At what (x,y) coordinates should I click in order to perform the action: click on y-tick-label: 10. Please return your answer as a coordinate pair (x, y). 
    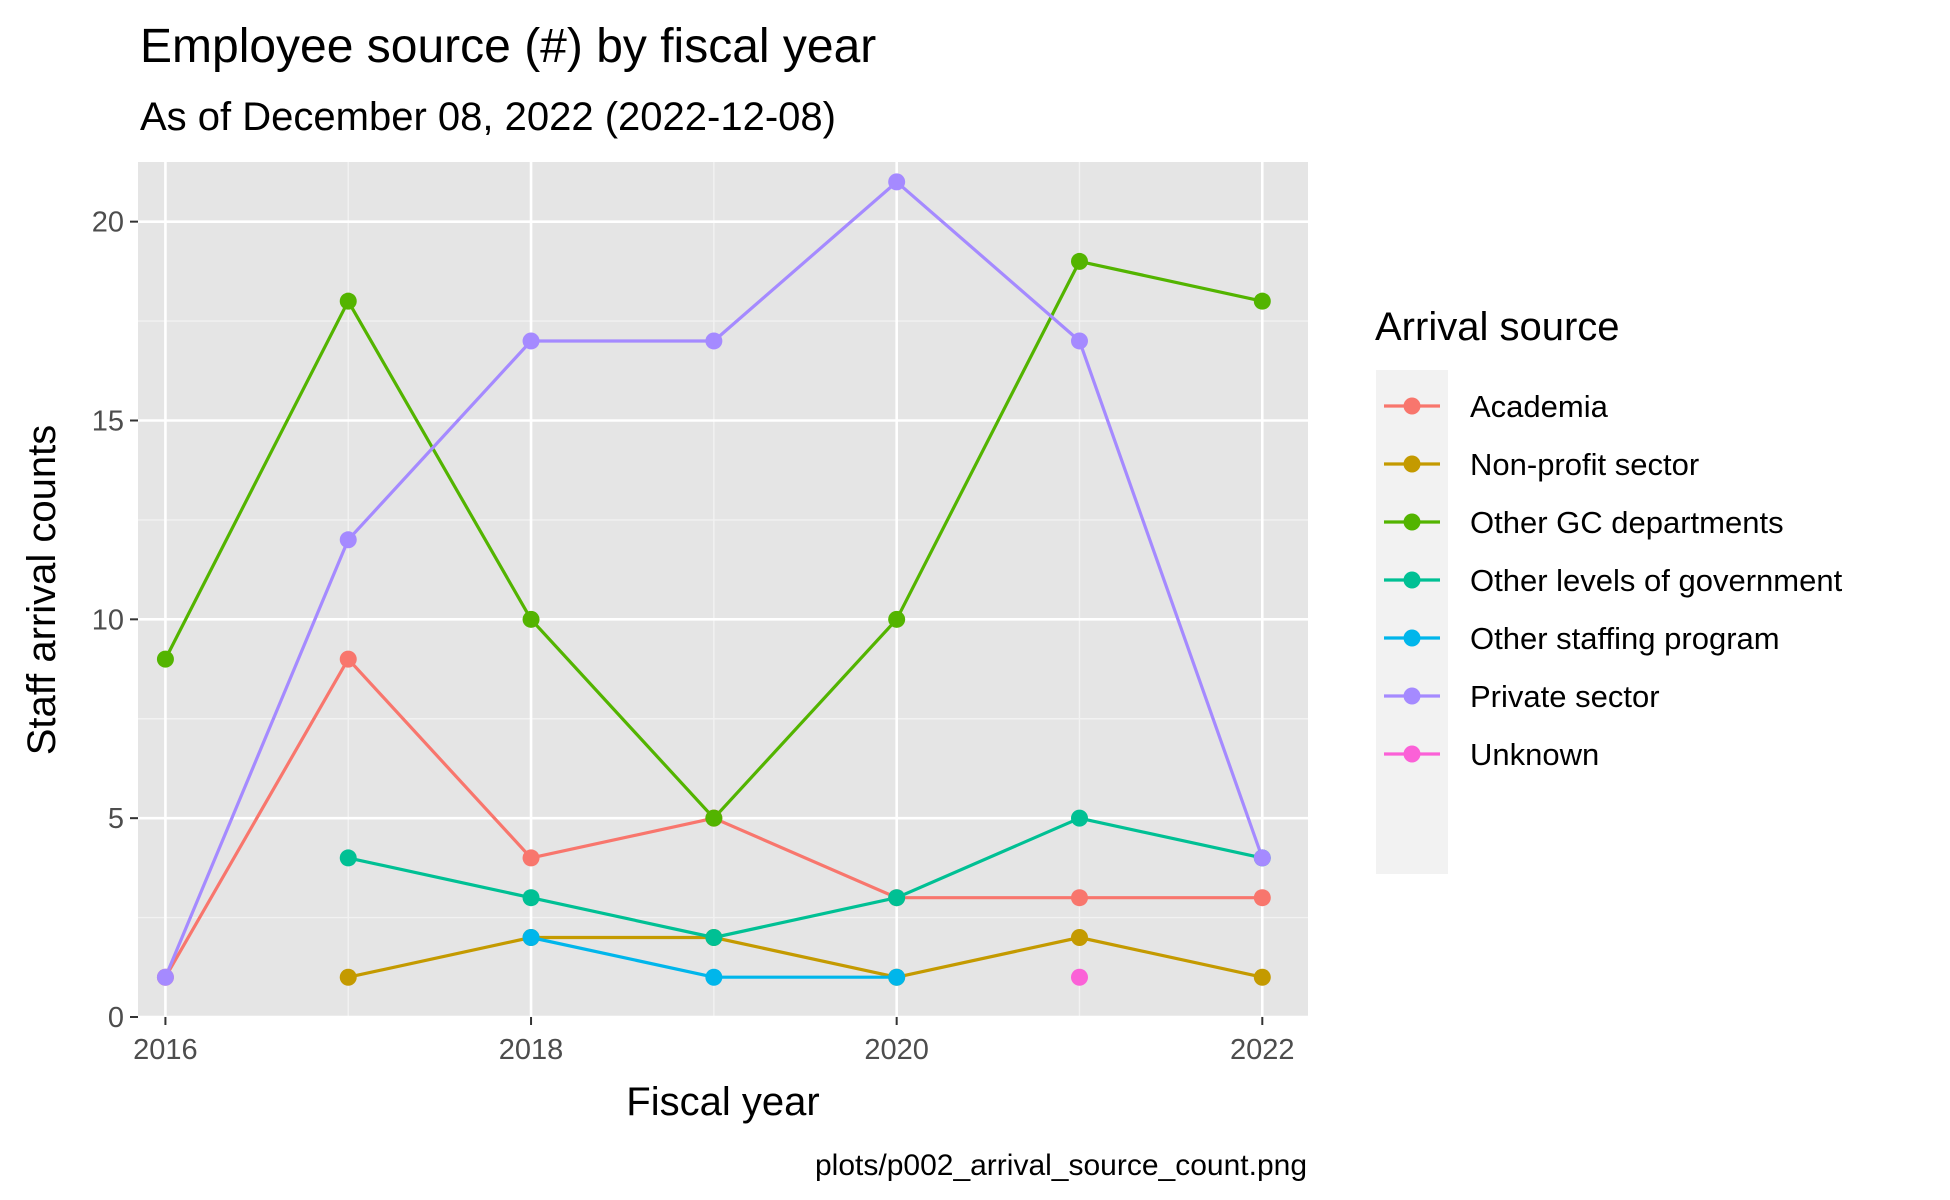
    Looking at the image, I should click on (108, 620).